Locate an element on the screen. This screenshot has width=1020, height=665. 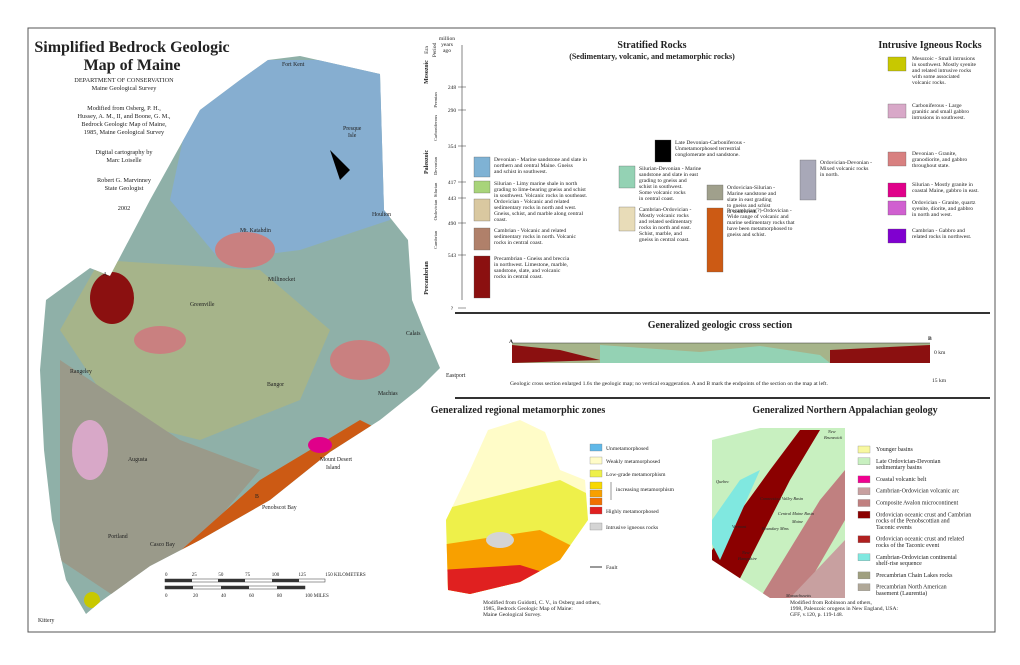
unit-text: conglomerate and sandstone. is located at coordinates (707, 155).